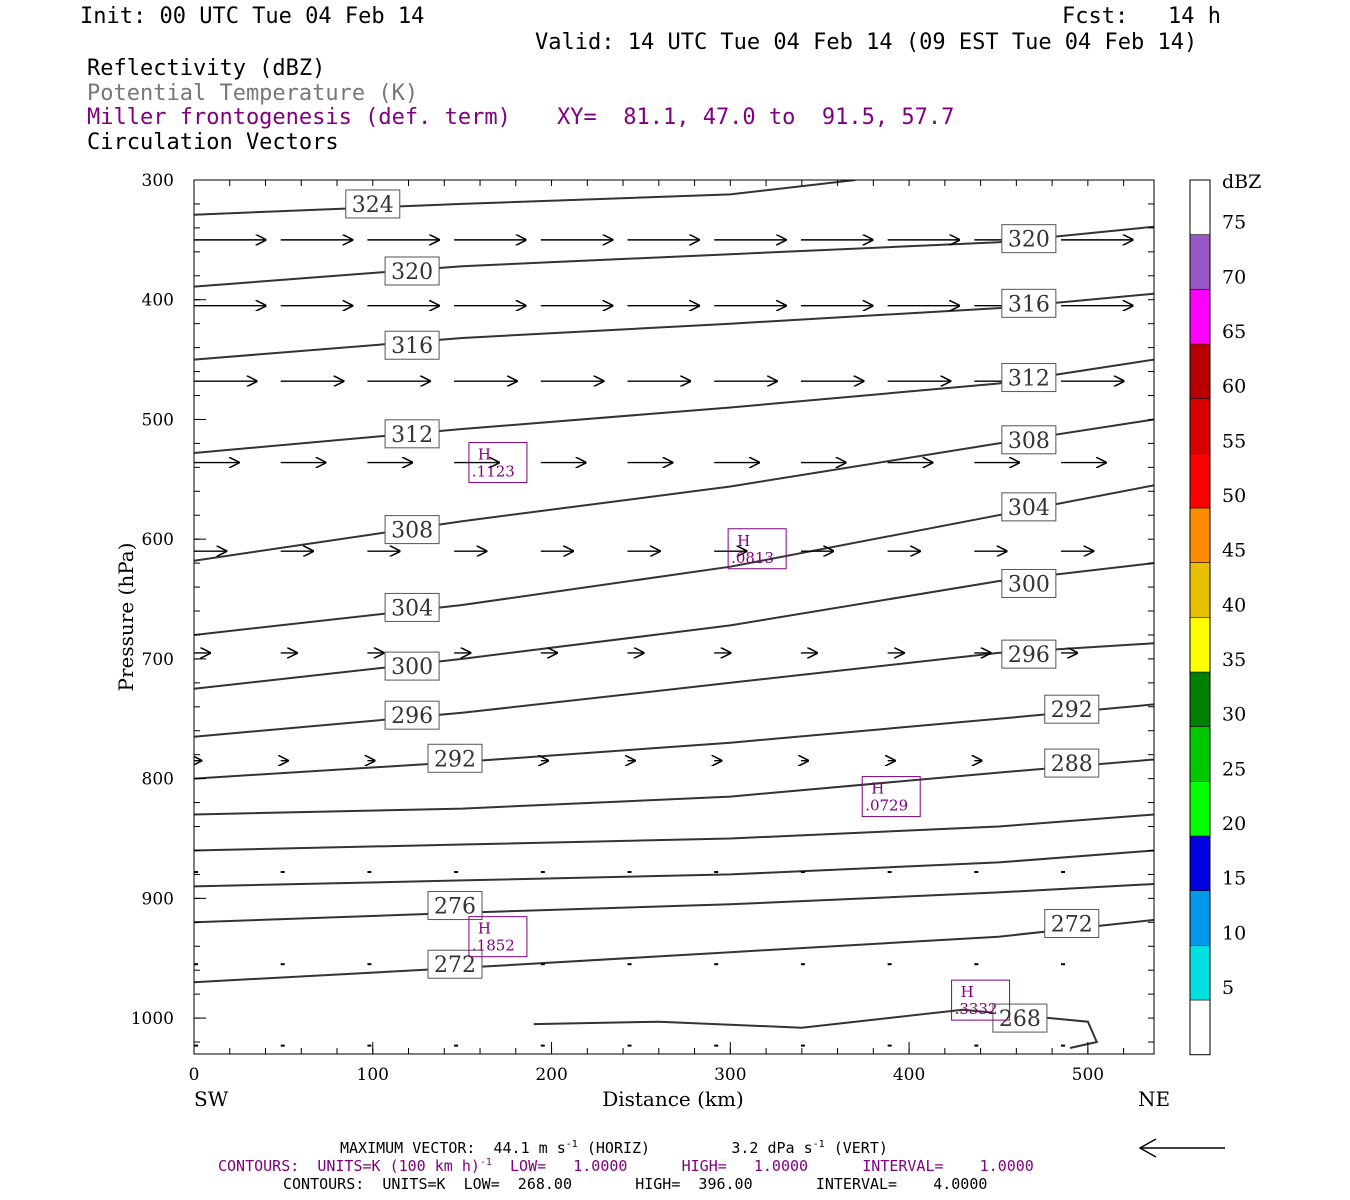 The width and height of the screenshot is (1350, 1200). I want to click on colorbar-label: 50, so click(1234, 496).